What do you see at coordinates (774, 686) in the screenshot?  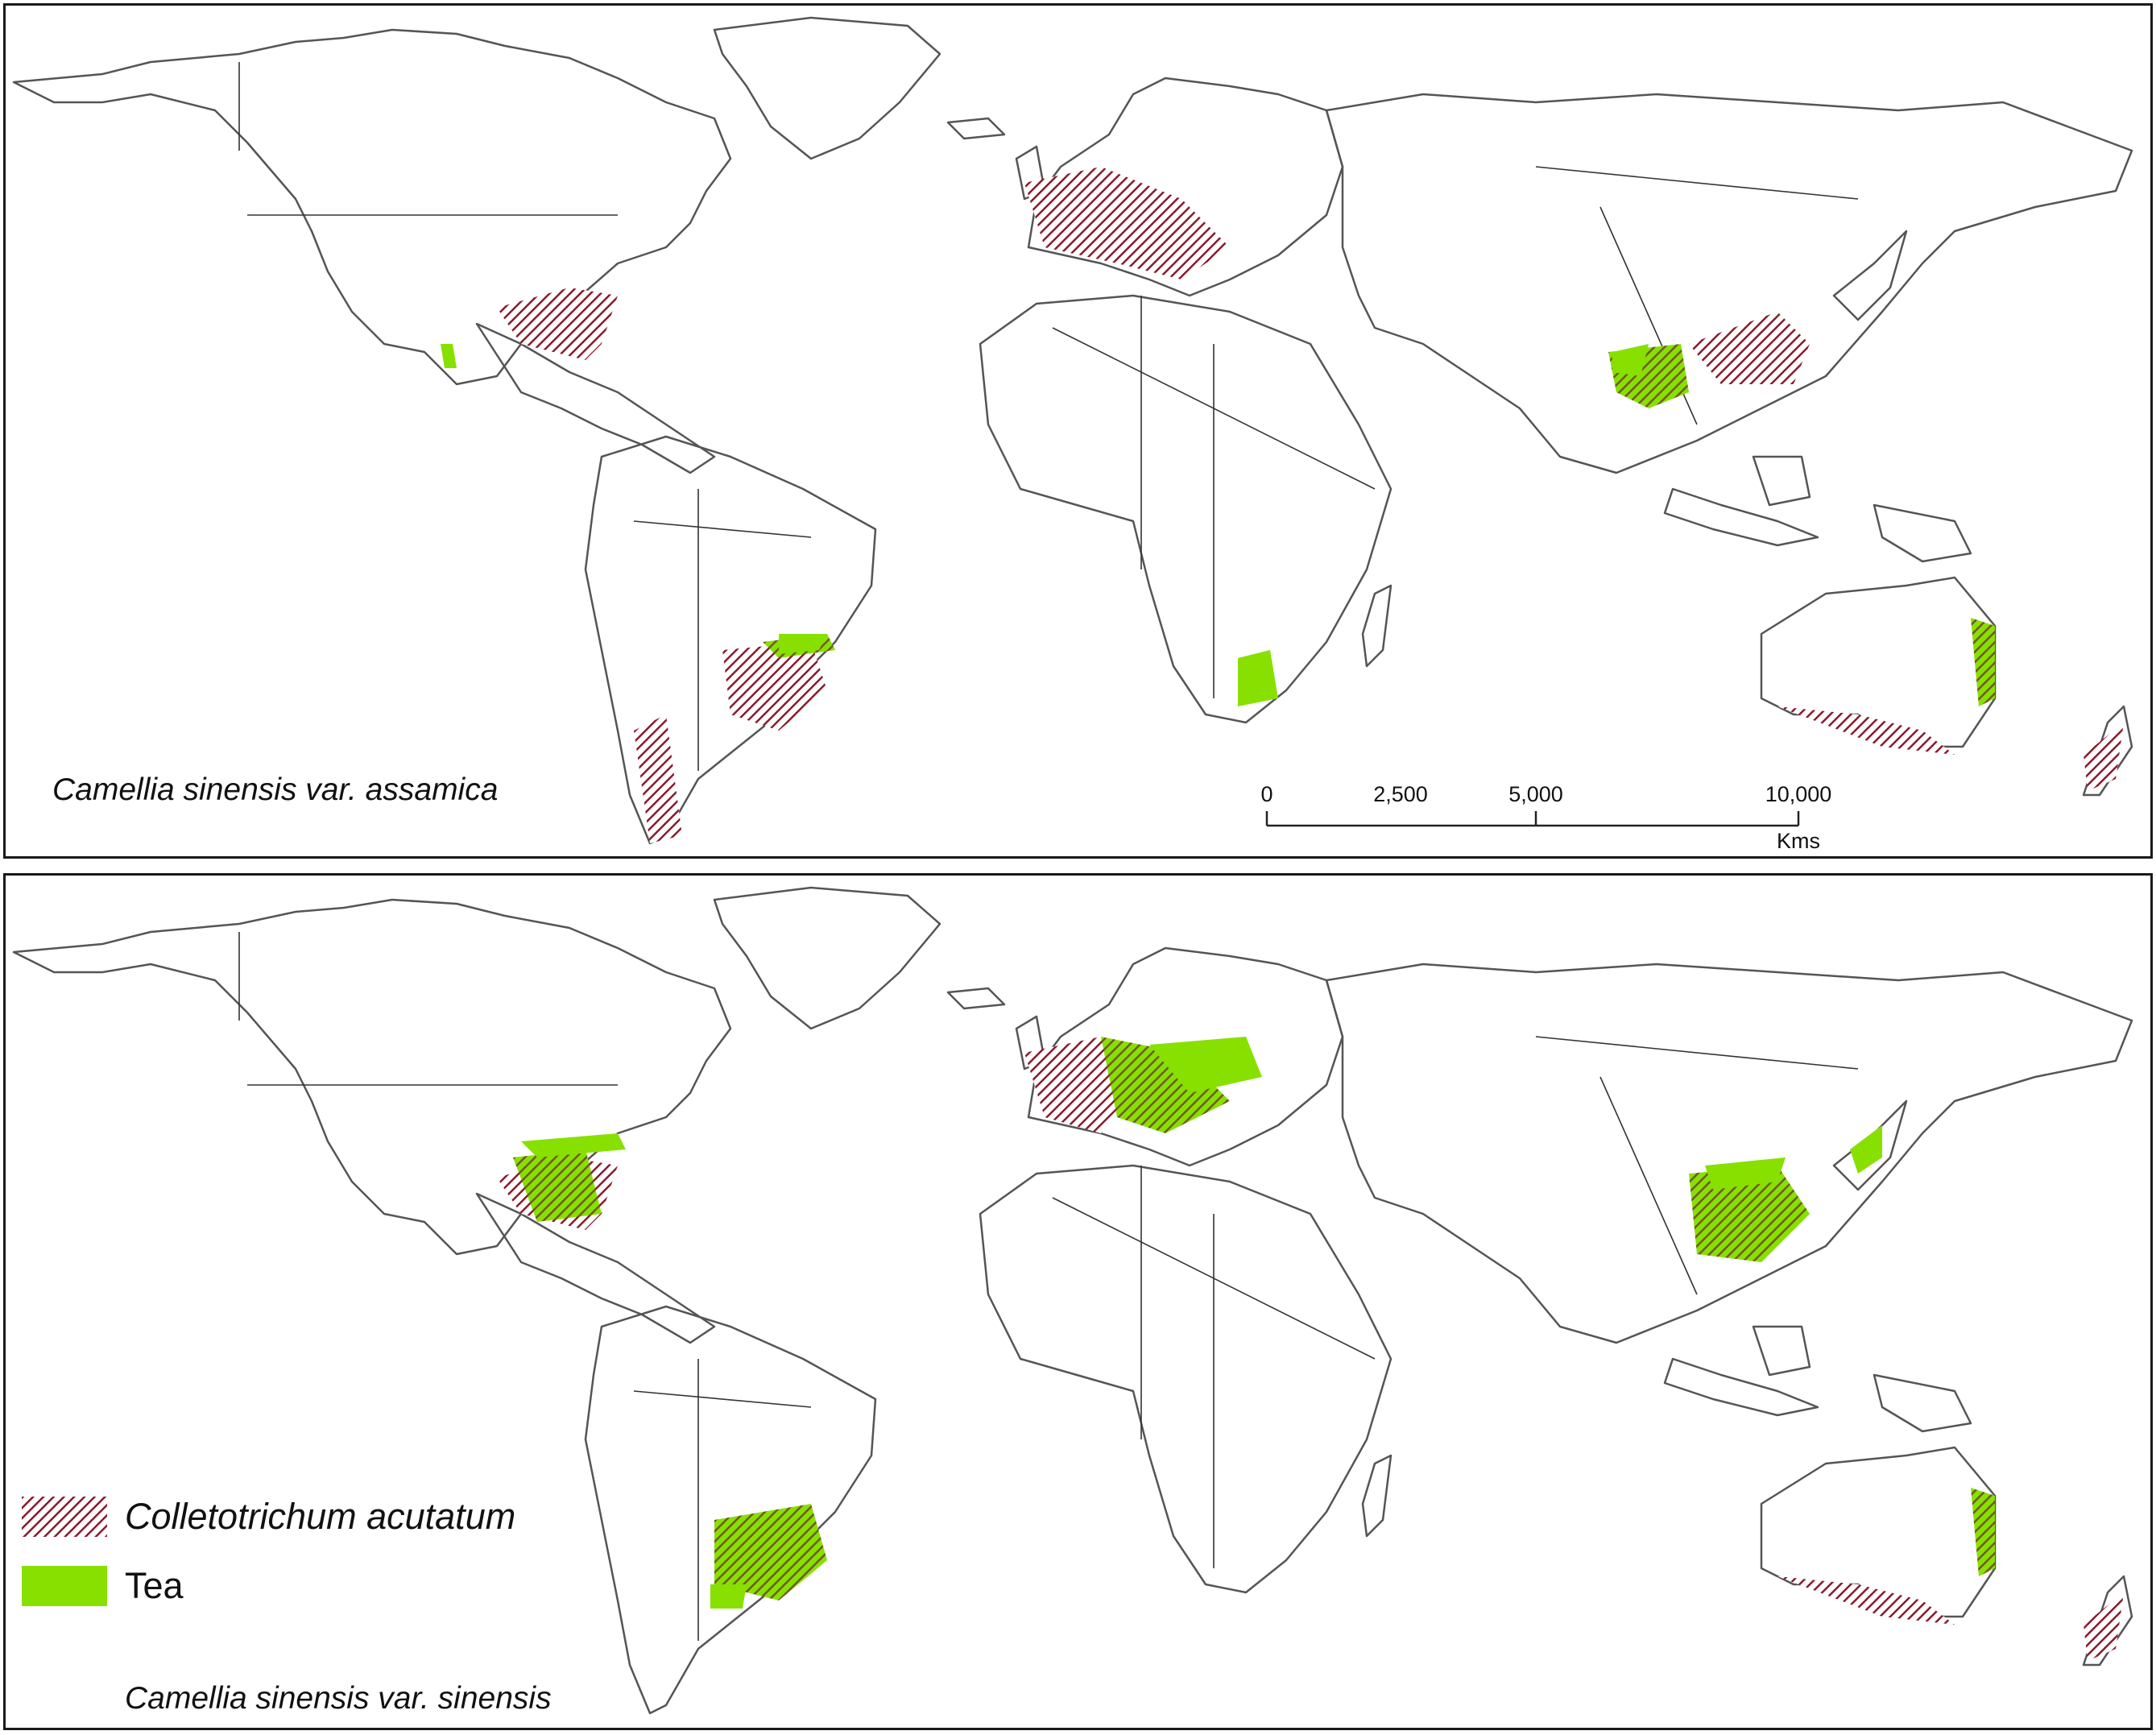 I see `range-pathogen-south-america` at bounding box center [774, 686].